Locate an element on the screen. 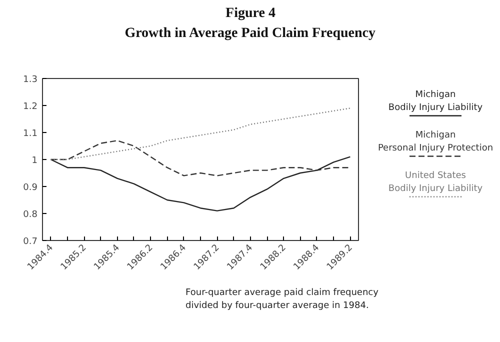 The width and height of the screenshot is (500, 342). y-tick-label: 1 is located at coordinates (35, 161).